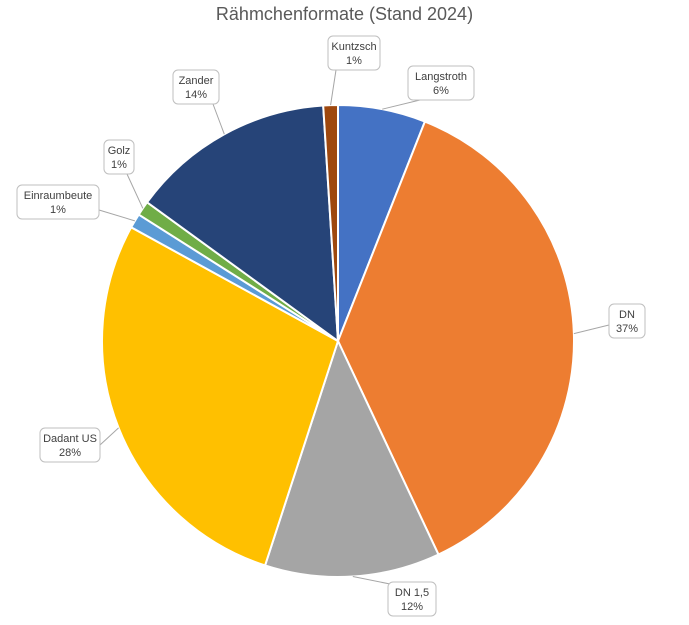 This screenshot has width=689, height=625. Describe the element at coordinates (333, 87) in the screenshot. I see `callout-leader-kuntzsch` at that location.